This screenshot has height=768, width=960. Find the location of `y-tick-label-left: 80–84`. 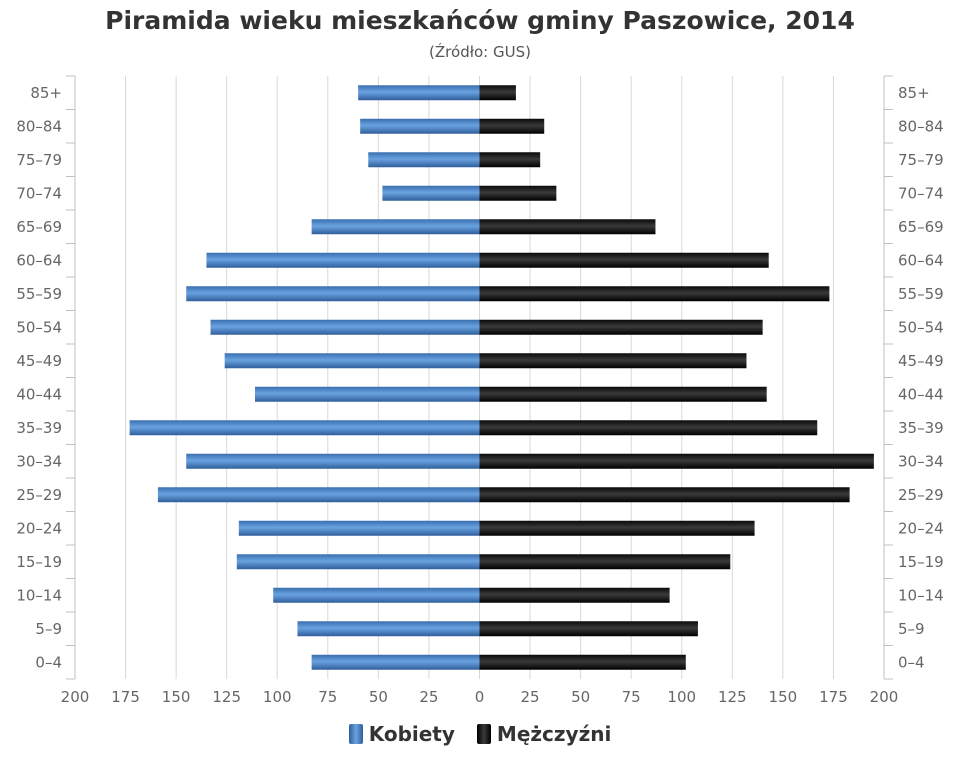

y-tick-label-left: 80–84 is located at coordinates (39, 126).